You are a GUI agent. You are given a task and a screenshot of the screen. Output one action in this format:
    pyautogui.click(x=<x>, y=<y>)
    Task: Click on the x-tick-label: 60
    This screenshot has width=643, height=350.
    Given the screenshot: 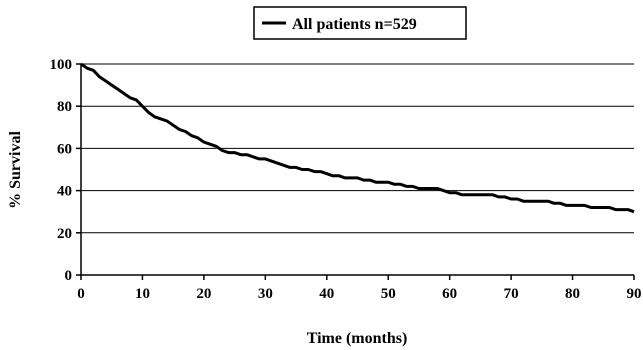 What is the action you would take?
    pyautogui.click(x=449, y=294)
    